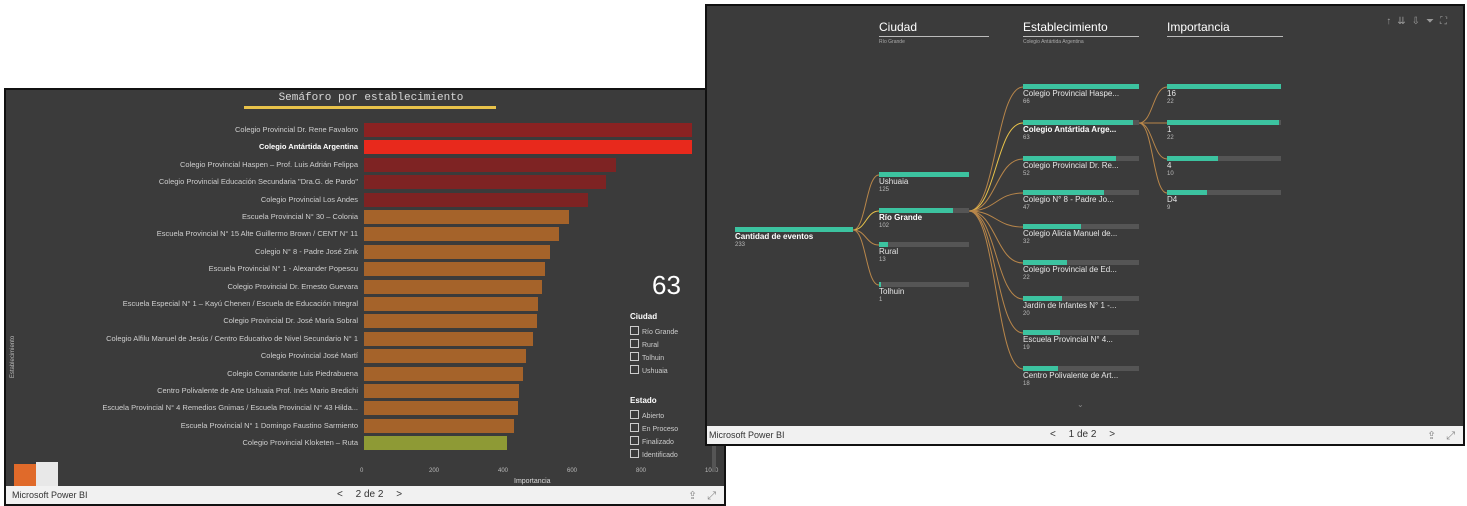 The width and height of the screenshot is (1467, 506). I want to click on x-tick-label: 1000, so click(711, 471).